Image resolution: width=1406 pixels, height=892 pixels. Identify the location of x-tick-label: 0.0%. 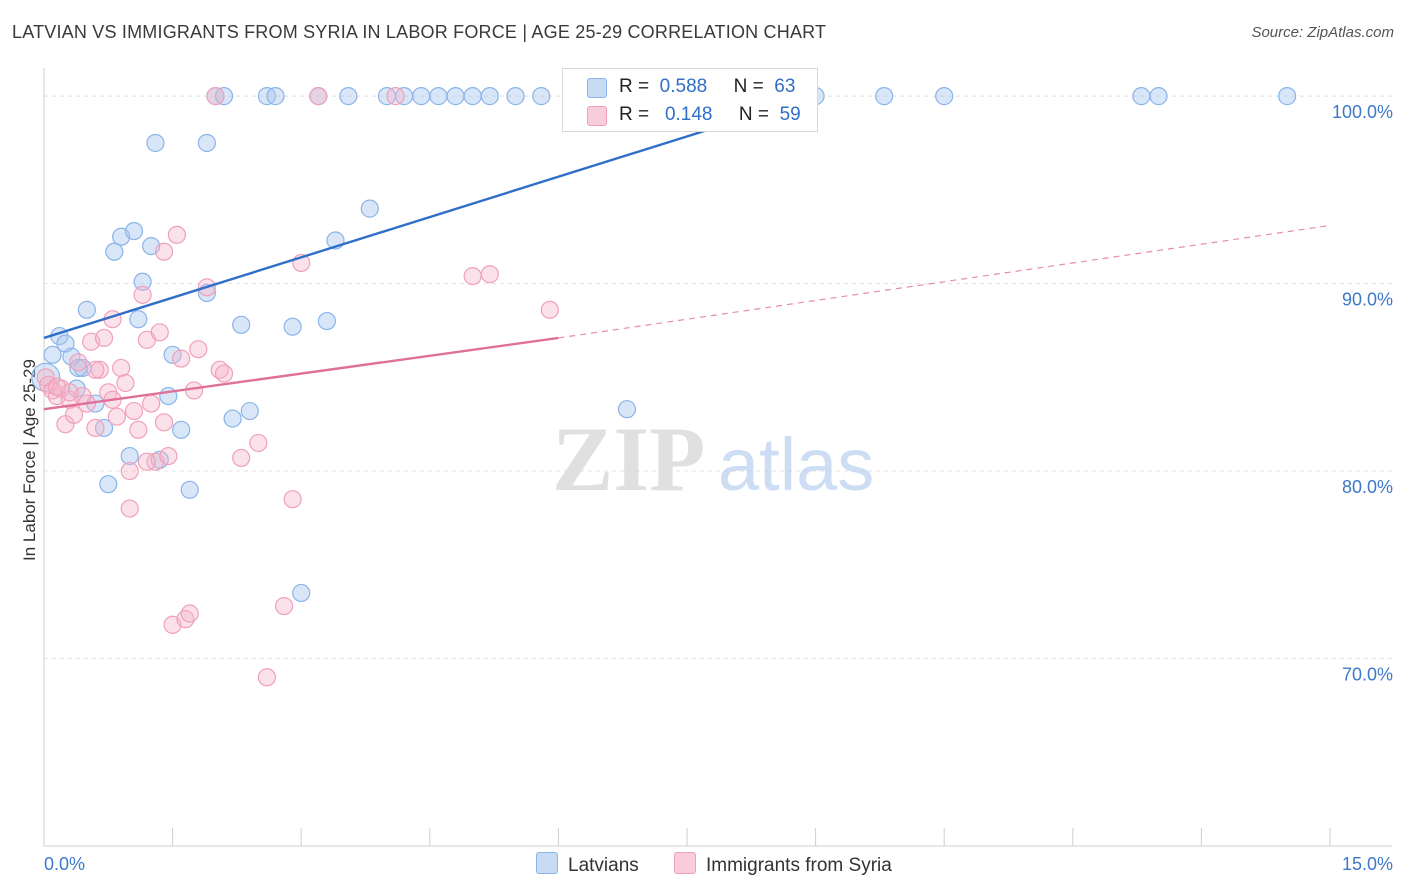
(64, 864).